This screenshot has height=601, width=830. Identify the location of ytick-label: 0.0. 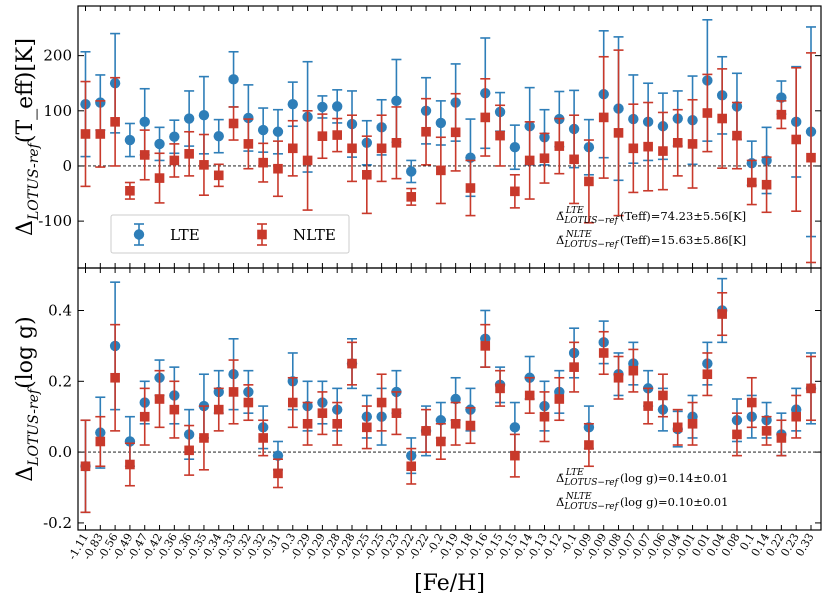
(60, 452).